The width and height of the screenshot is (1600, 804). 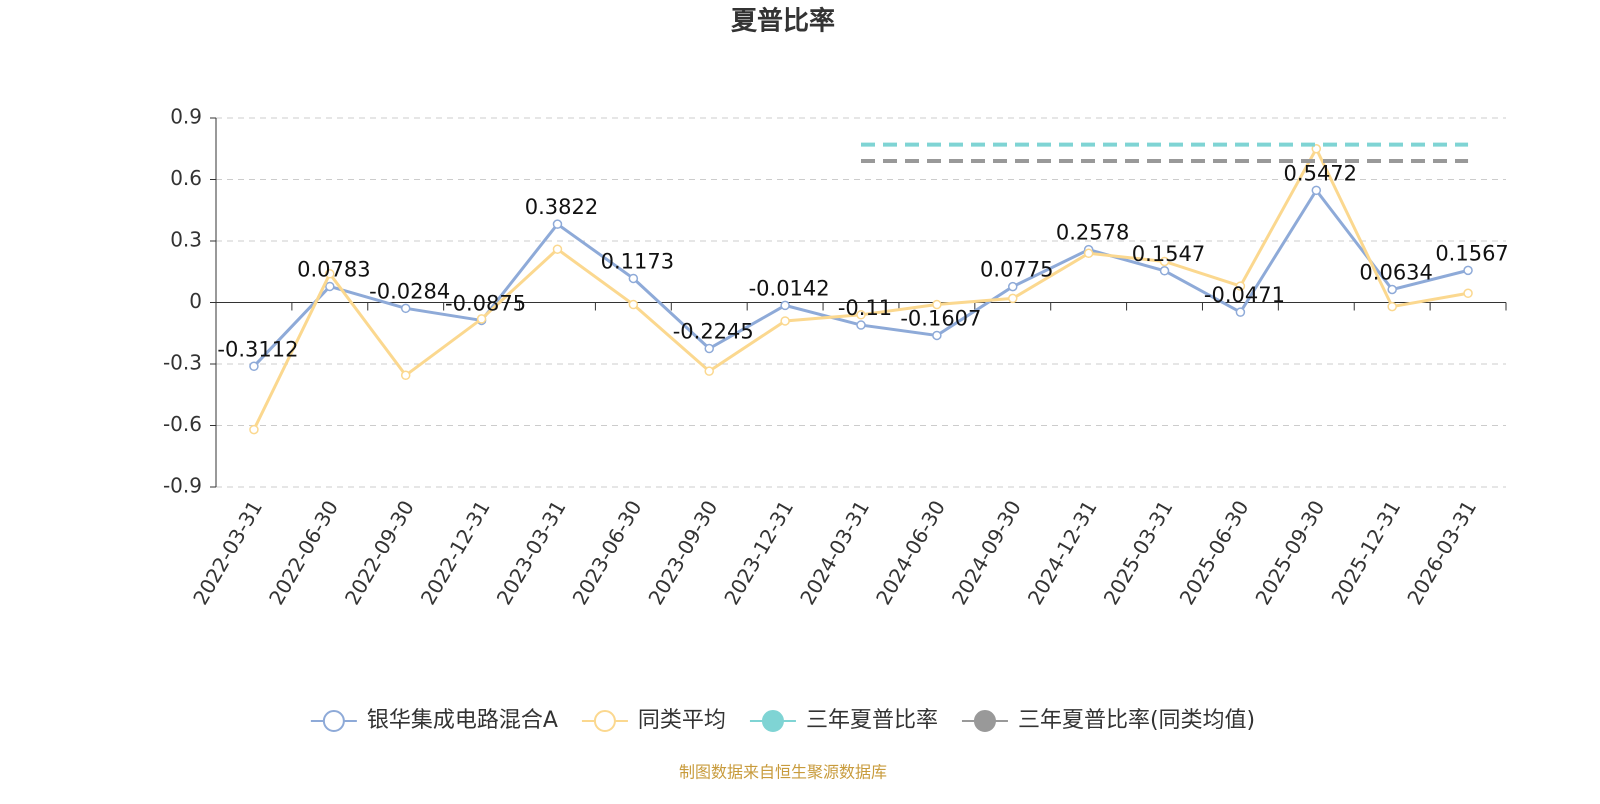 What do you see at coordinates (531, 552) in the screenshot?
I see `x-tick-label: 2023-03-31` at bounding box center [531, 552].